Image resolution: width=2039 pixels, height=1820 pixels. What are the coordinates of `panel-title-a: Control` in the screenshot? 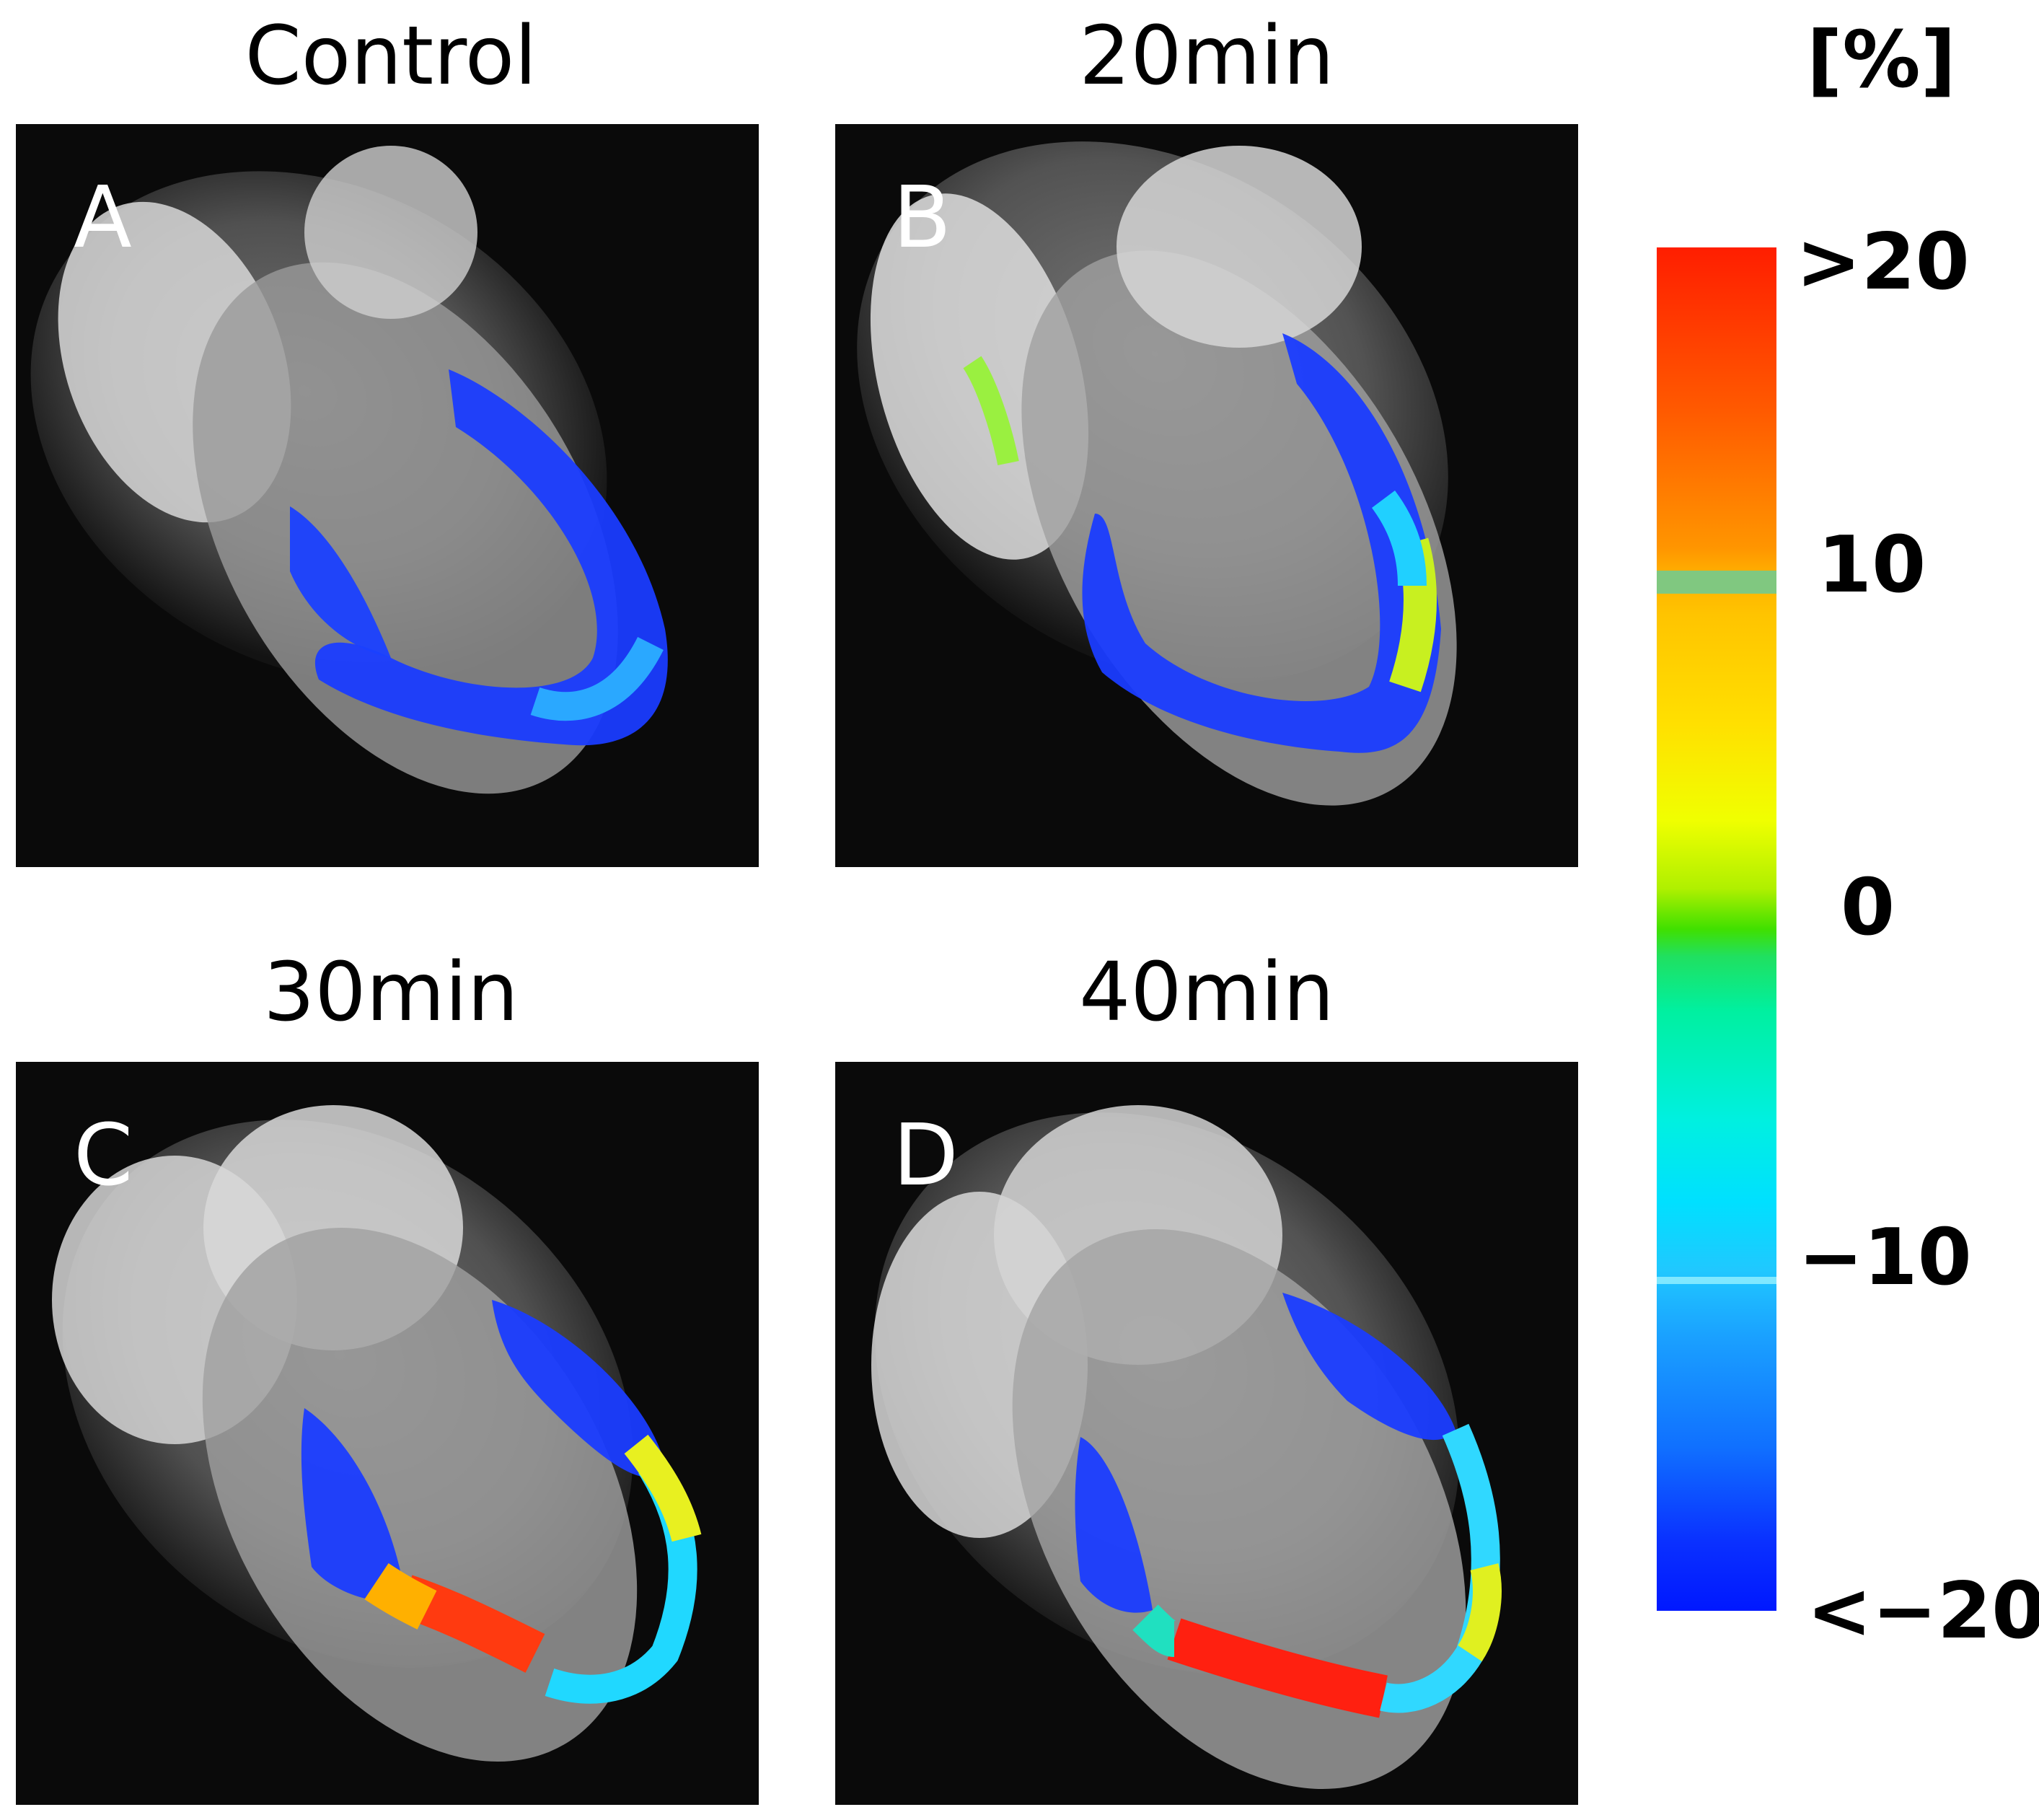 It's located at (391, 56).